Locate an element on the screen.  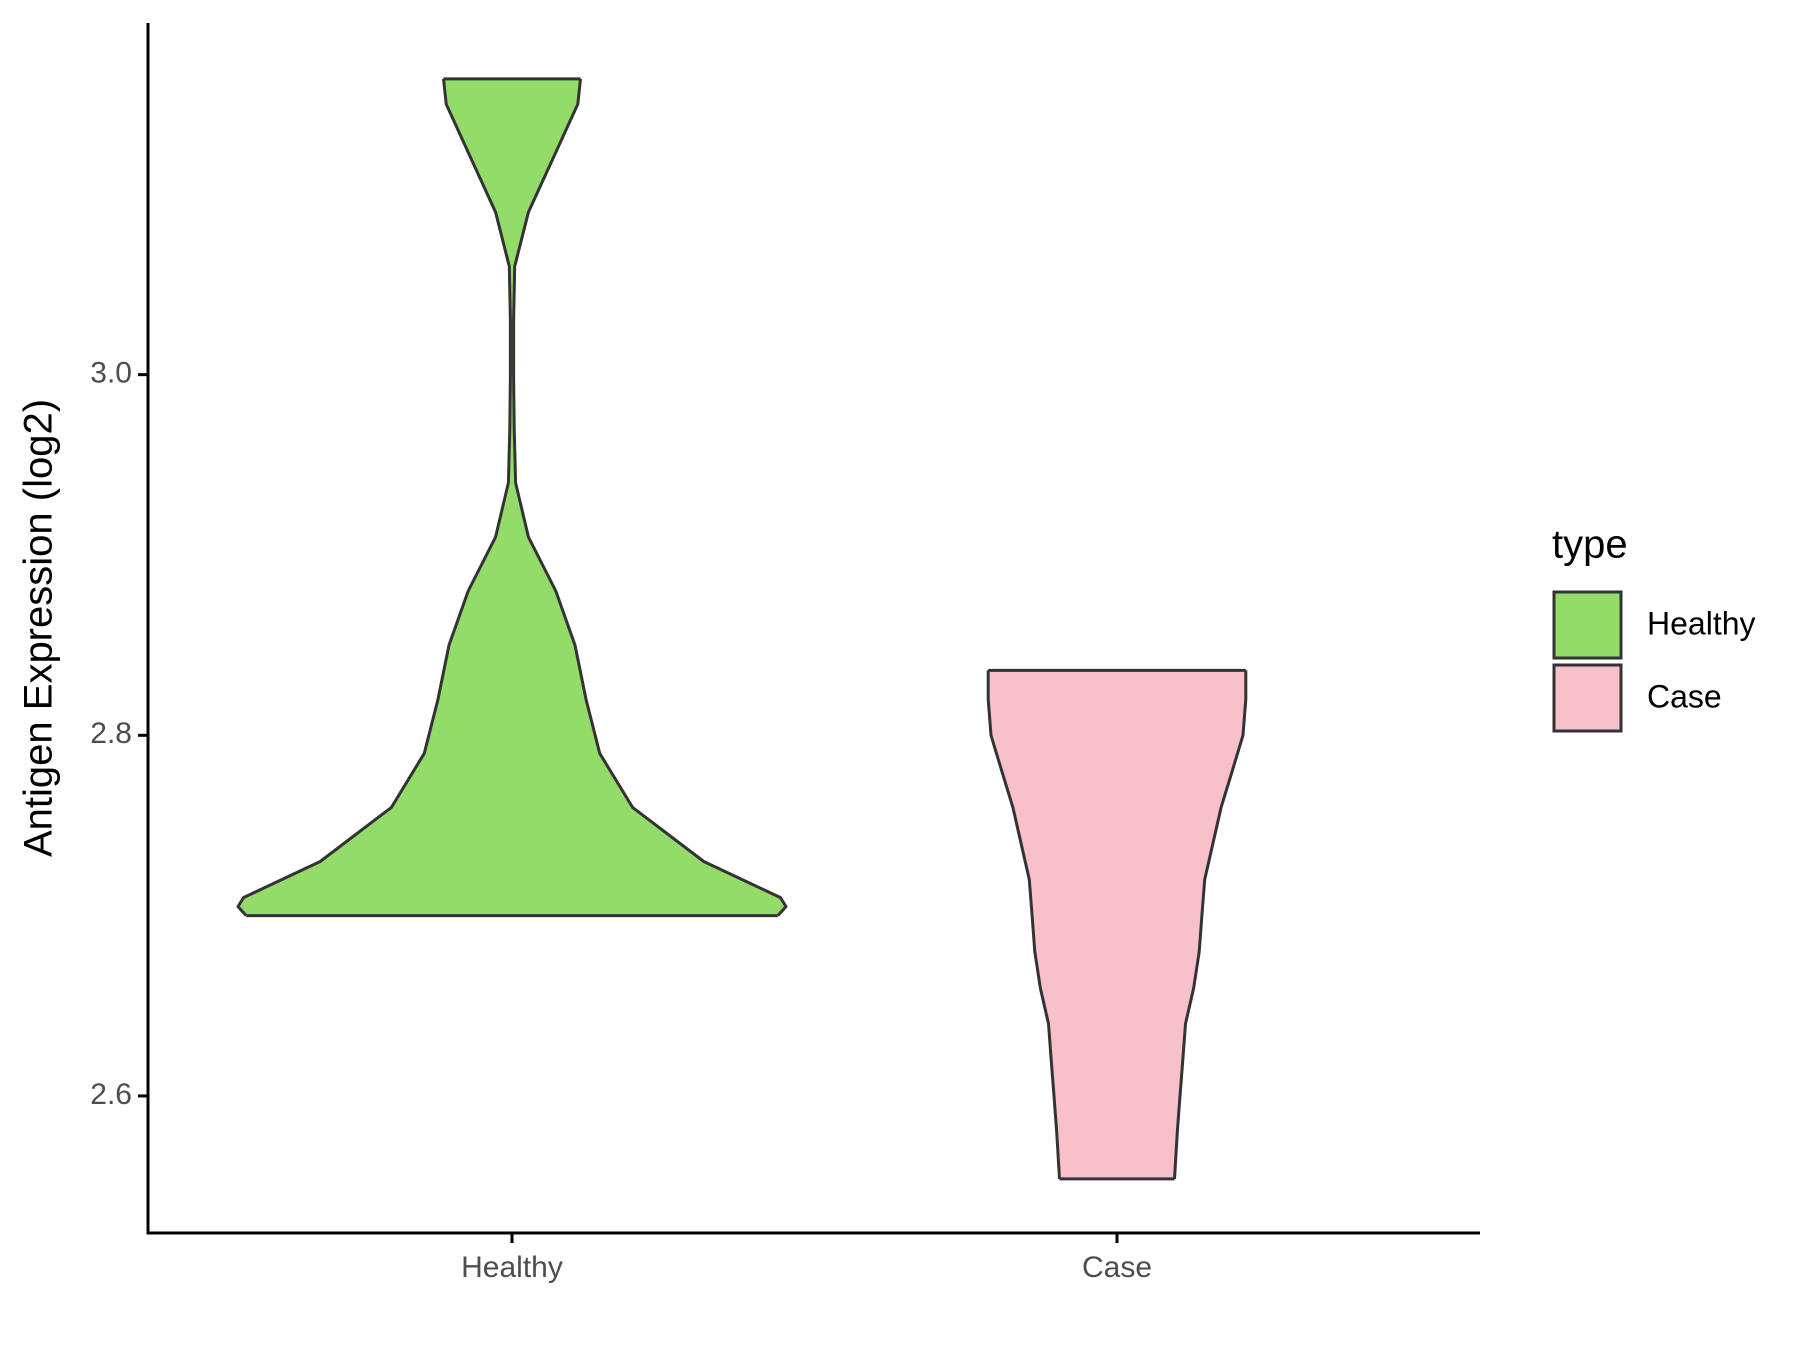
y-axis-title: Antigen Expression (log2) is located at coordinates (39, 628).